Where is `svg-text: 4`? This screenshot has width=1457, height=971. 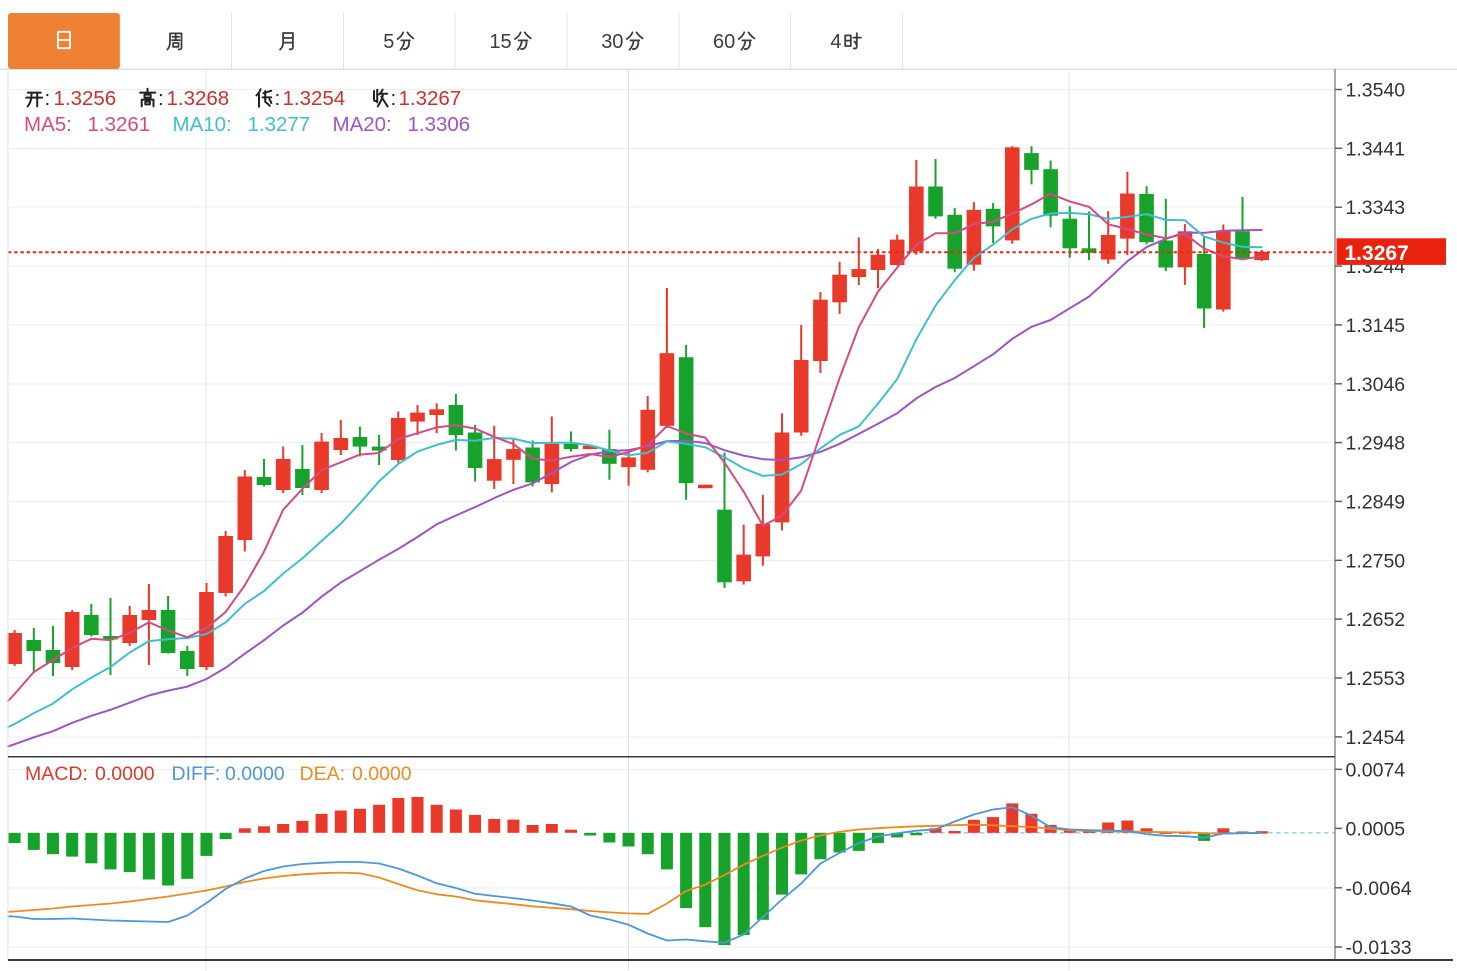 svg-text: 4 is located at coordinates (835, 42).